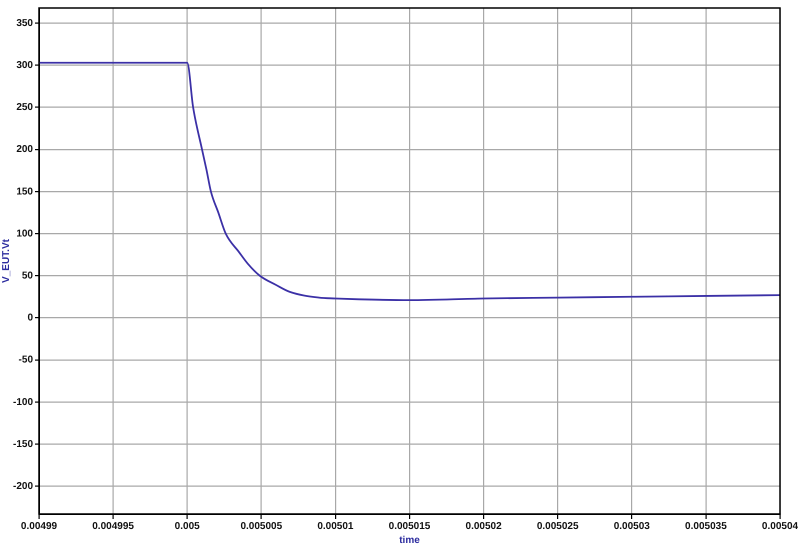 The height and width of the screenshot is (546, 800). What do you see at coordinates (23, 402) in the screenshot?
I see `y-tick-label: -100` at bounding box center [23, 402].